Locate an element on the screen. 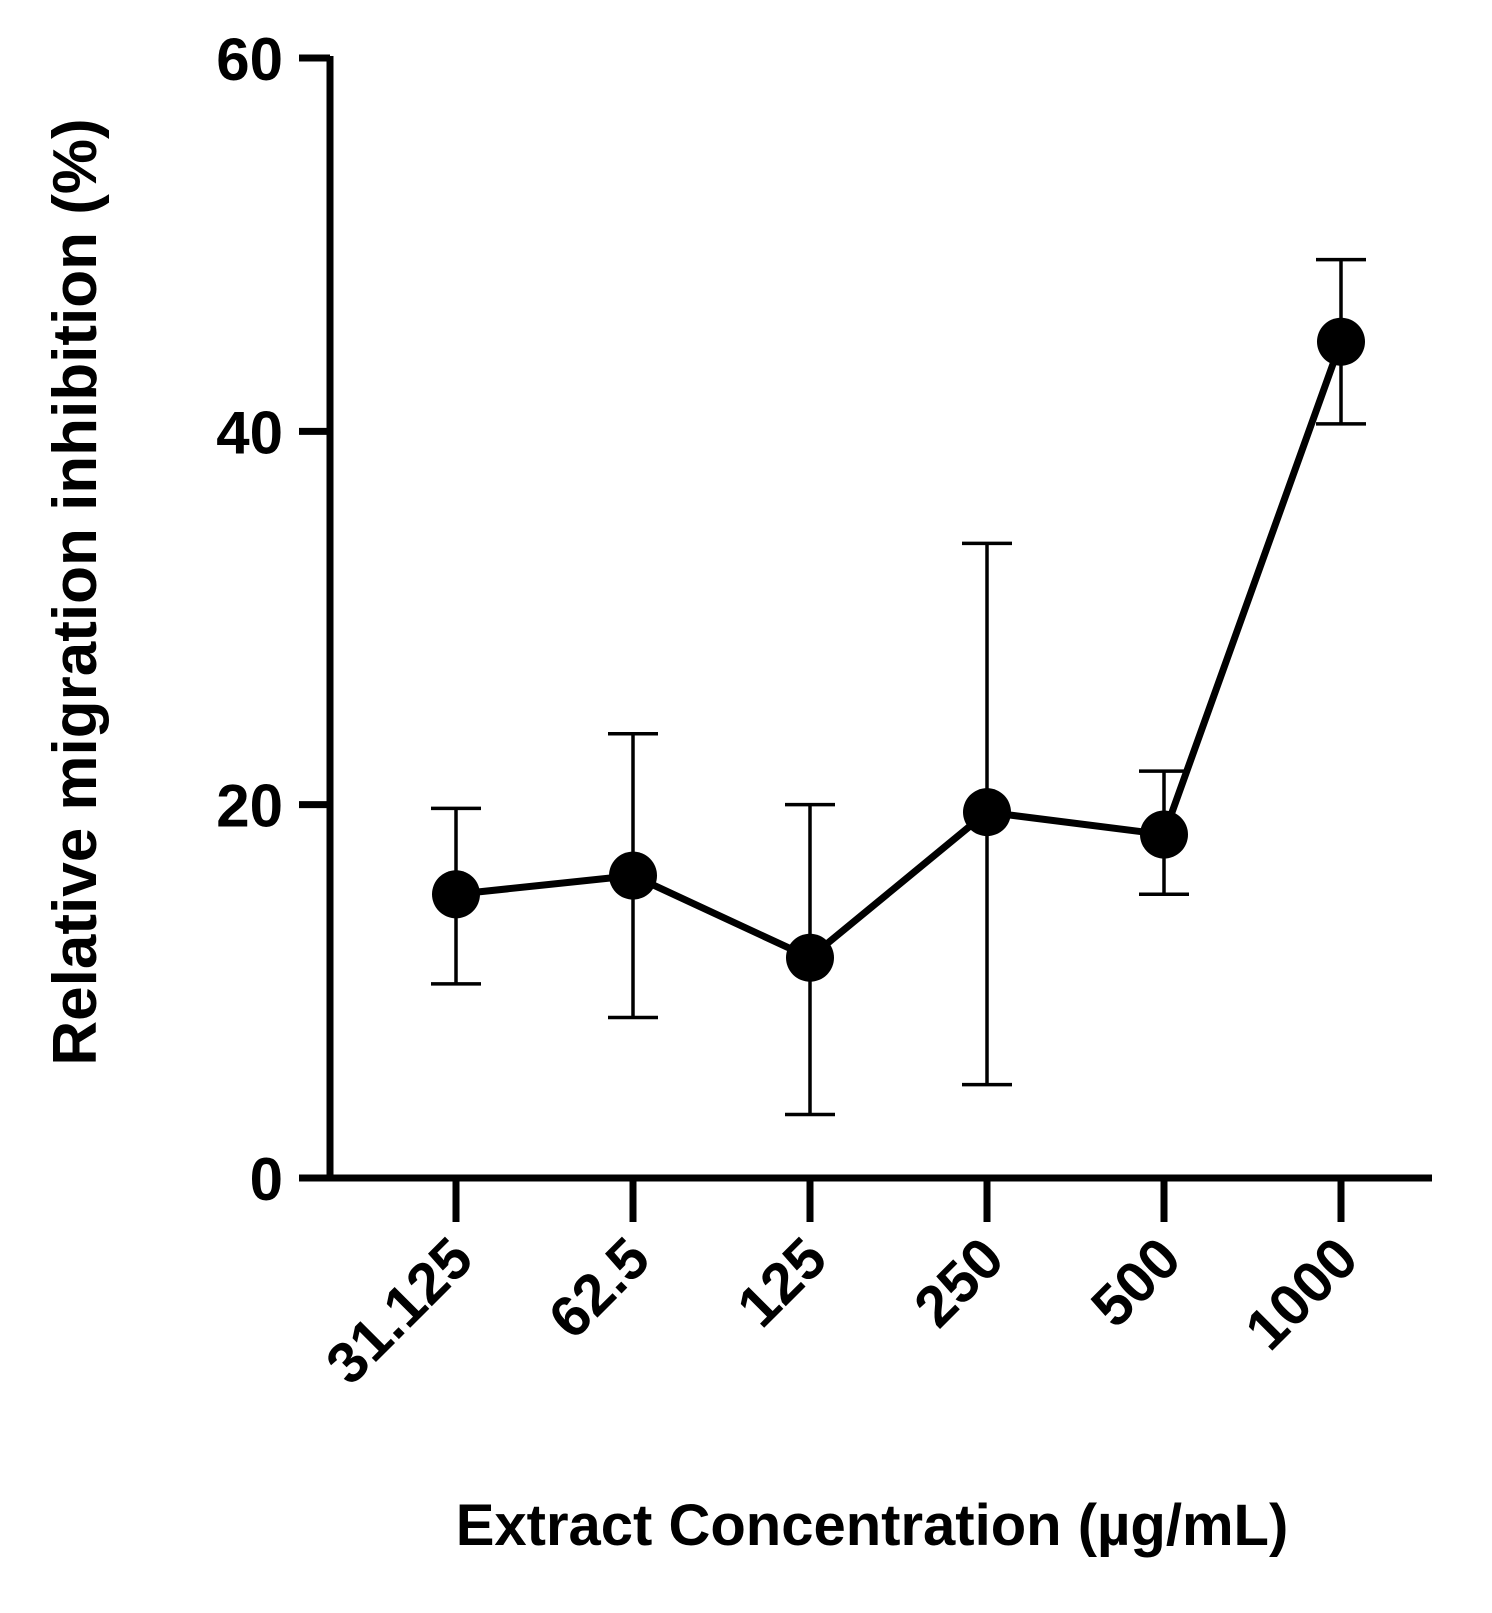 This screenshot has width=1492, height=1613. x-tick-label: 500 is located at coordinates (1136, 1282).